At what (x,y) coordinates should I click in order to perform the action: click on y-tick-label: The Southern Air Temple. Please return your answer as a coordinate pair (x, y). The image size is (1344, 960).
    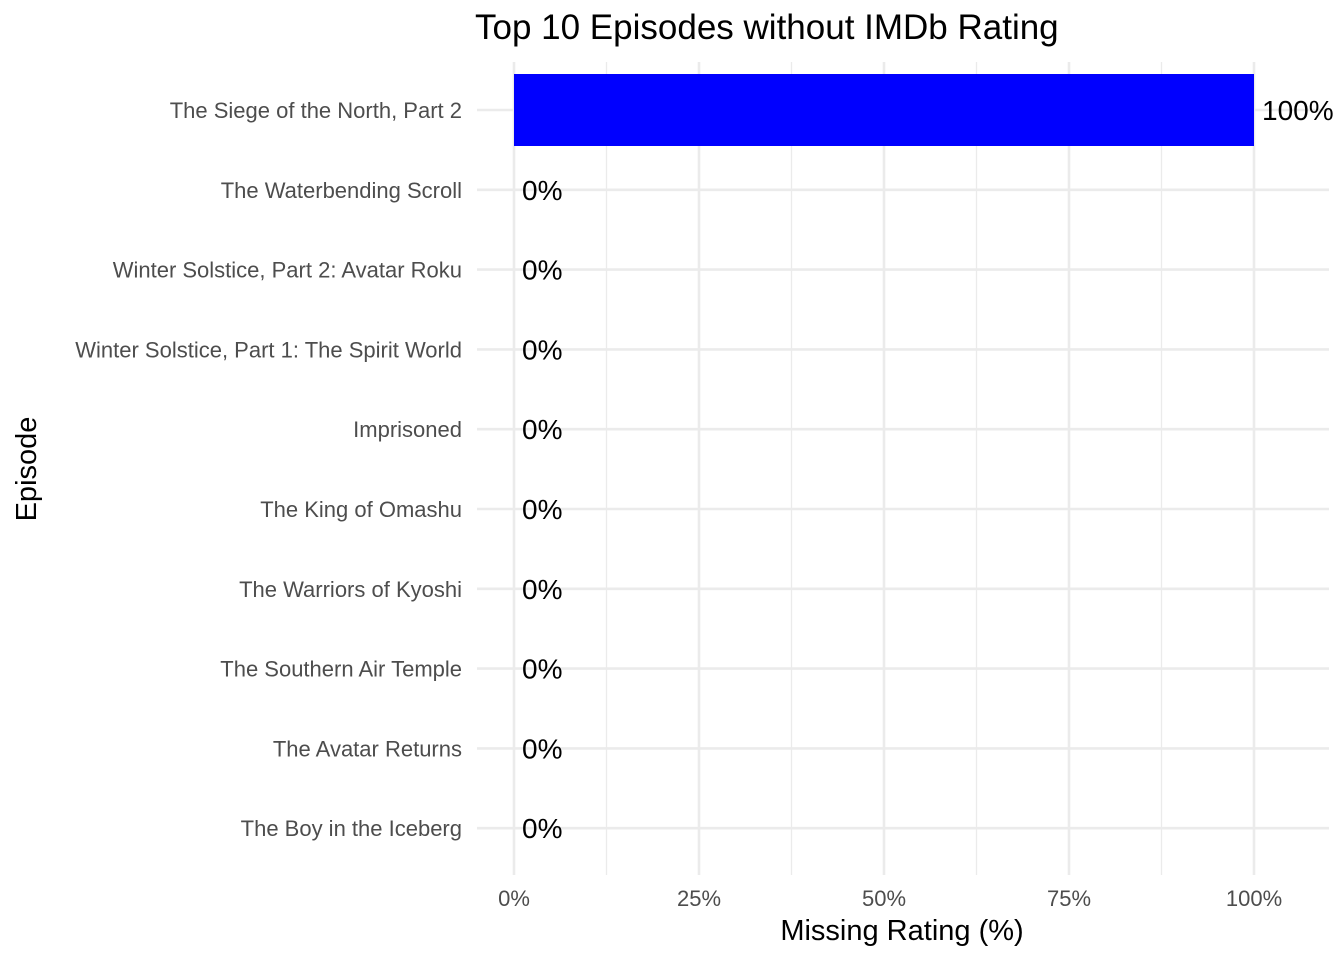
    Looking at the image, I should click on (341, 669).